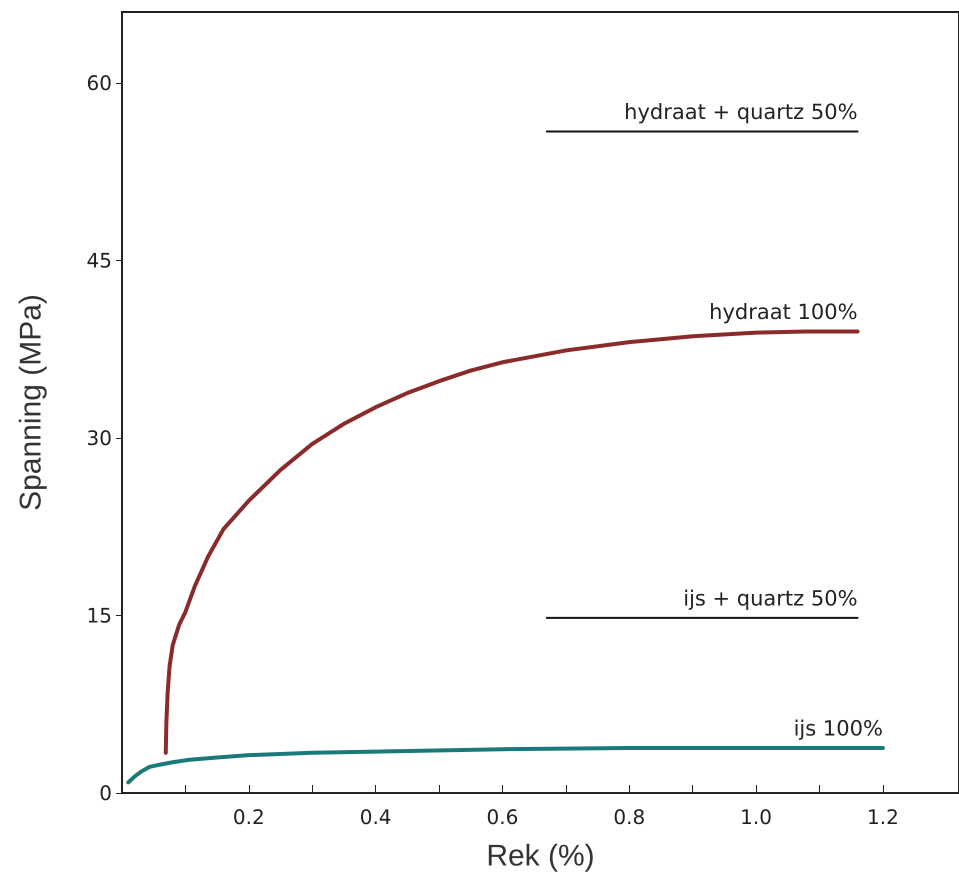 Image resolution: width=959 pixels, height=876 pixels. I want to click on x-tick-label: 1.2, so click(883, 817).